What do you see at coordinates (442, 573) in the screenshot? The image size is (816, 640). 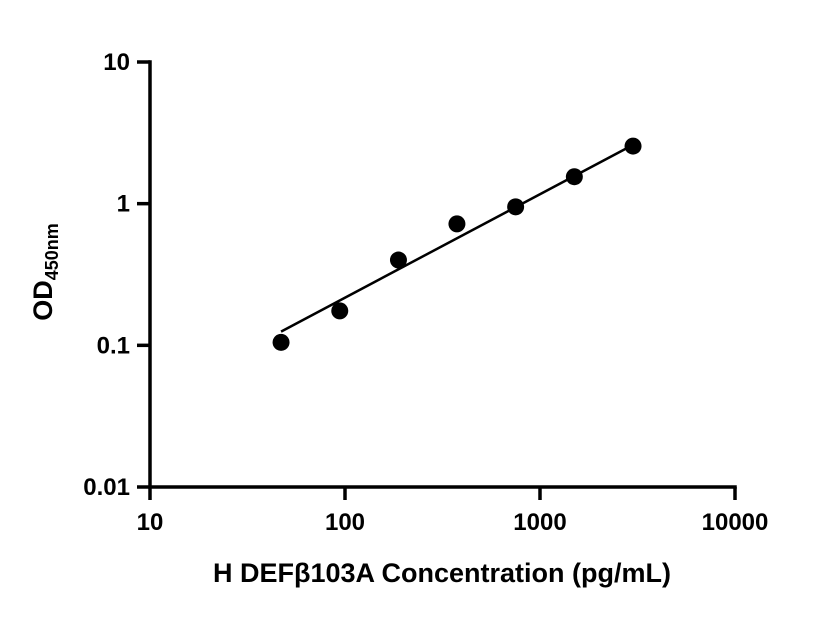 I see `x-axis-title: H DEFβ103A Concentration (pg/mL)` at bounding box center [442, 573].